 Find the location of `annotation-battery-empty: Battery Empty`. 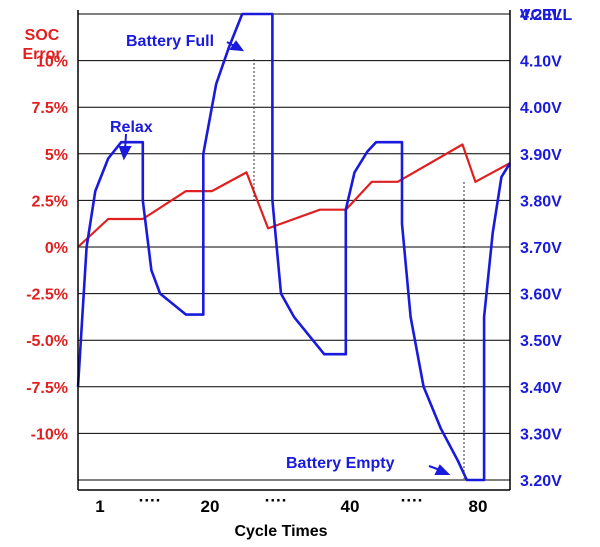

annotation-battery-empty: Battery Empty is located at coordinates (340, 463).